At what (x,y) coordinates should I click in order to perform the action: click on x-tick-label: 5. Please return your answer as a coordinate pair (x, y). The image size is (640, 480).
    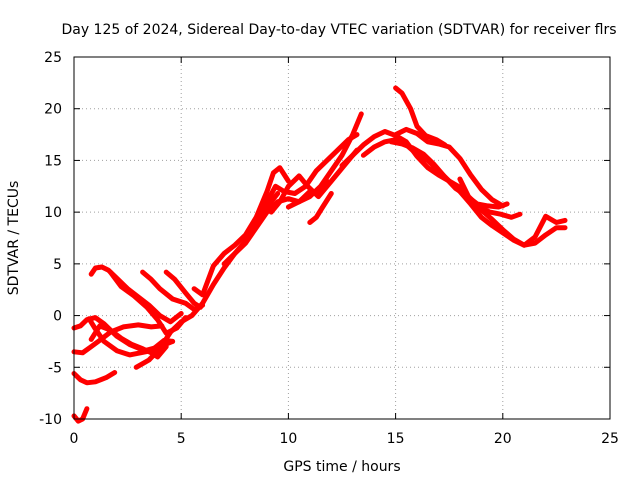
    Looking at the image, I should click on (181, 439).